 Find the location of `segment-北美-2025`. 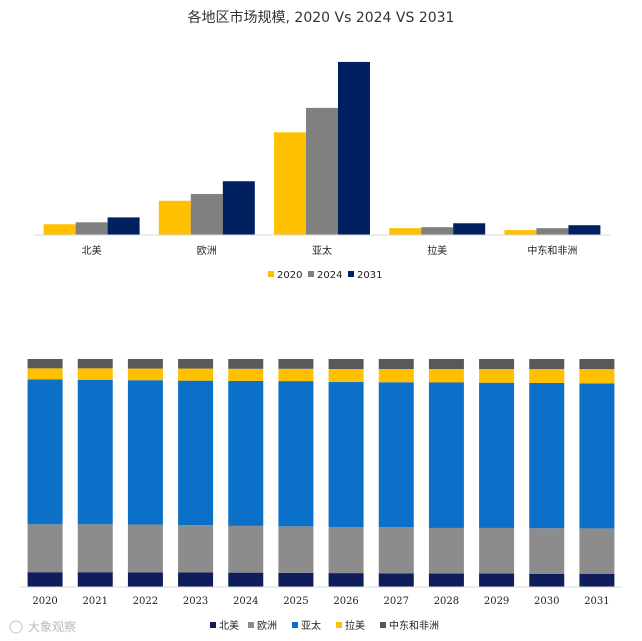

segment-北美-2025 is located at coordinates (296, 579).